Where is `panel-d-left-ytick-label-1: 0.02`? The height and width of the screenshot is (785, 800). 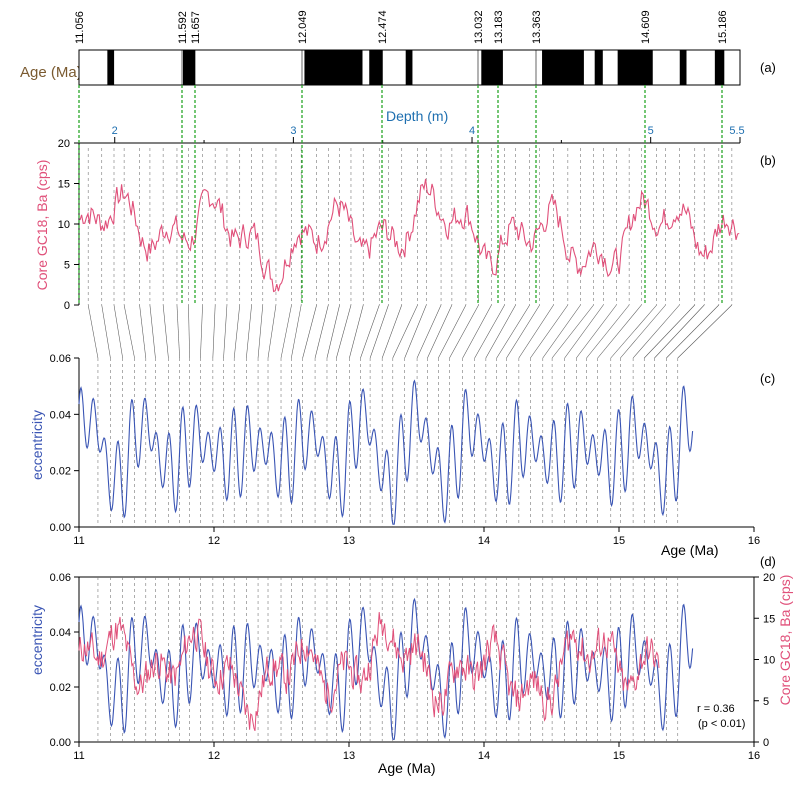 panel-d-left-ytick-label-1: 0.02 is located at coordinates (60, 688).